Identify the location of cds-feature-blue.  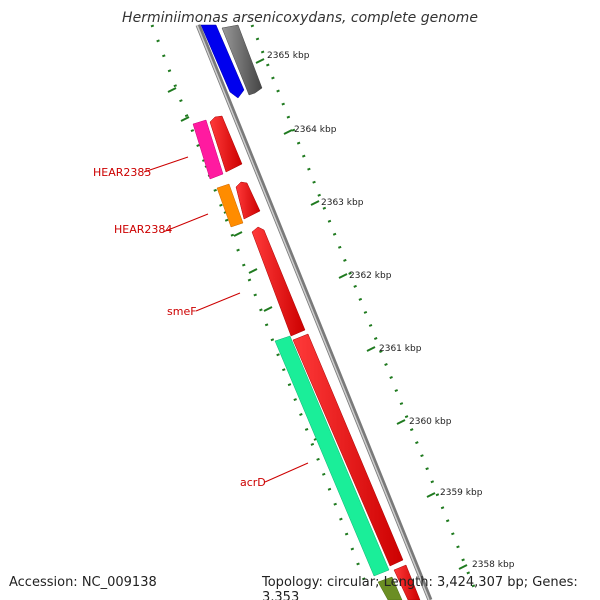
(222, 61).